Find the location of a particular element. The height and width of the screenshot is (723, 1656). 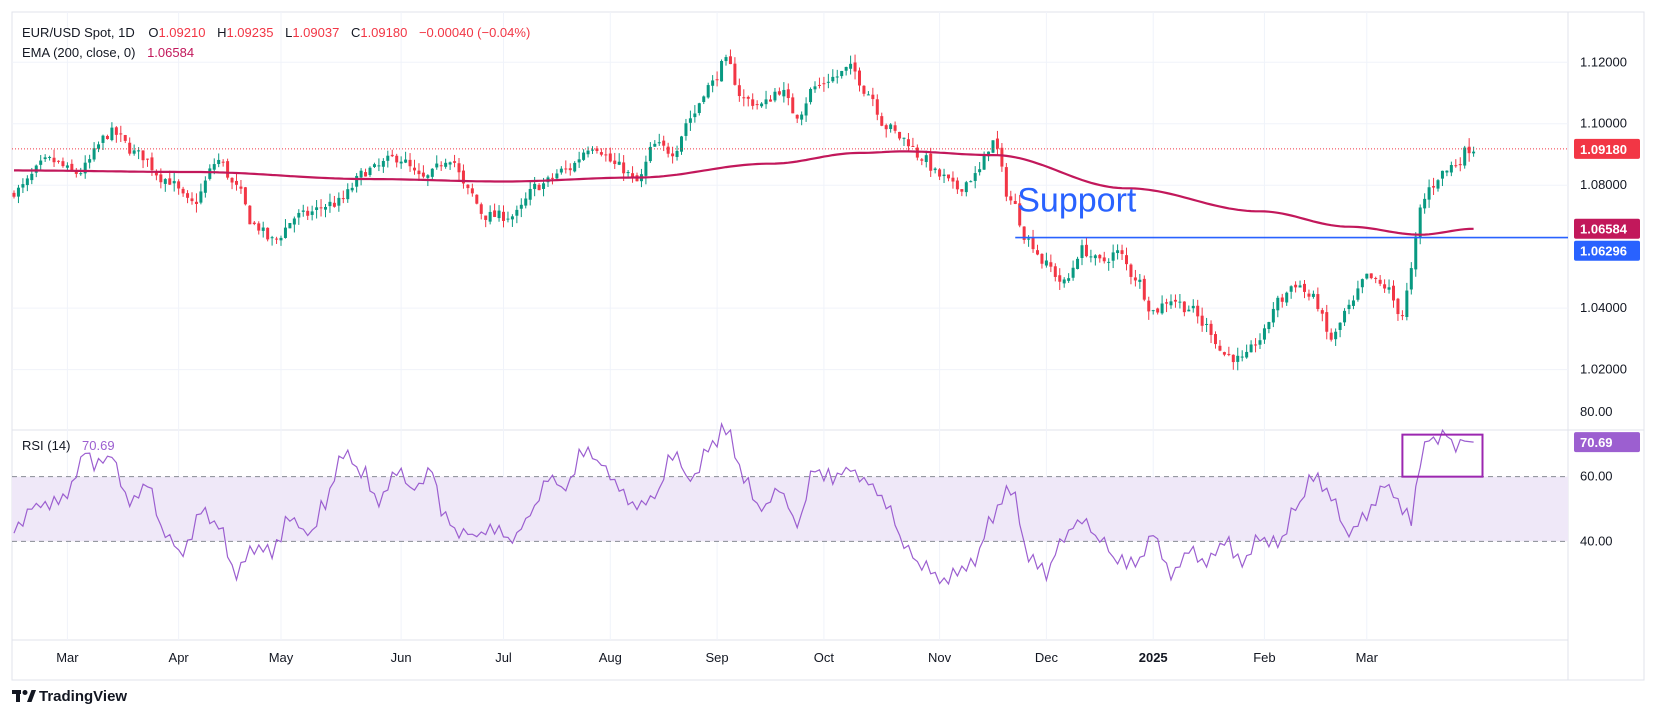

rsi-highlight-box is located at coordinates (1442, 455).